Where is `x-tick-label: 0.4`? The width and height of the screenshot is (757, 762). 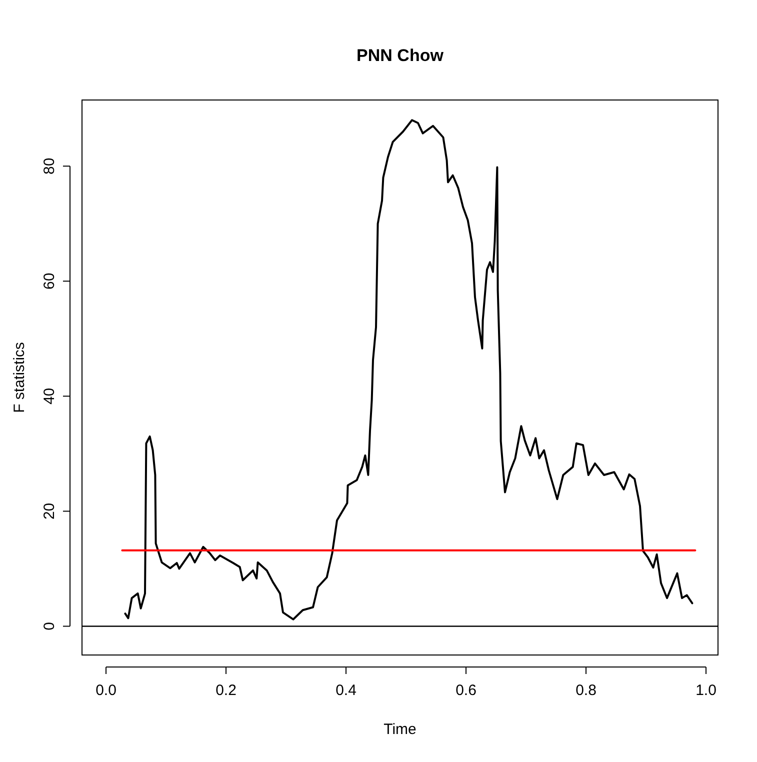
x-tick-label: 0.4 is located at coordinates (346, 690).